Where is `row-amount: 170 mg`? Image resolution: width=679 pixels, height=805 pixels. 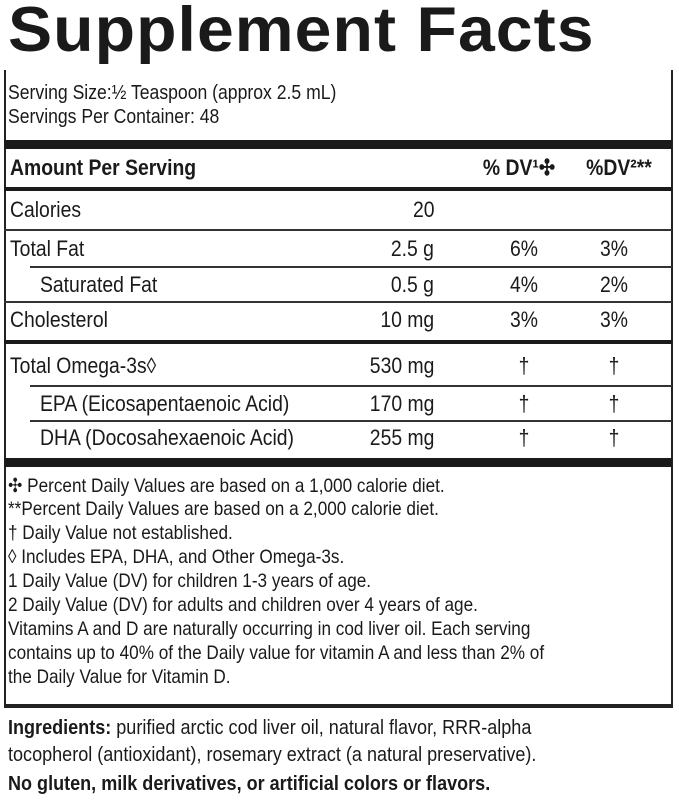 row-amount: 170 mg is located at coordinates (401, 403).